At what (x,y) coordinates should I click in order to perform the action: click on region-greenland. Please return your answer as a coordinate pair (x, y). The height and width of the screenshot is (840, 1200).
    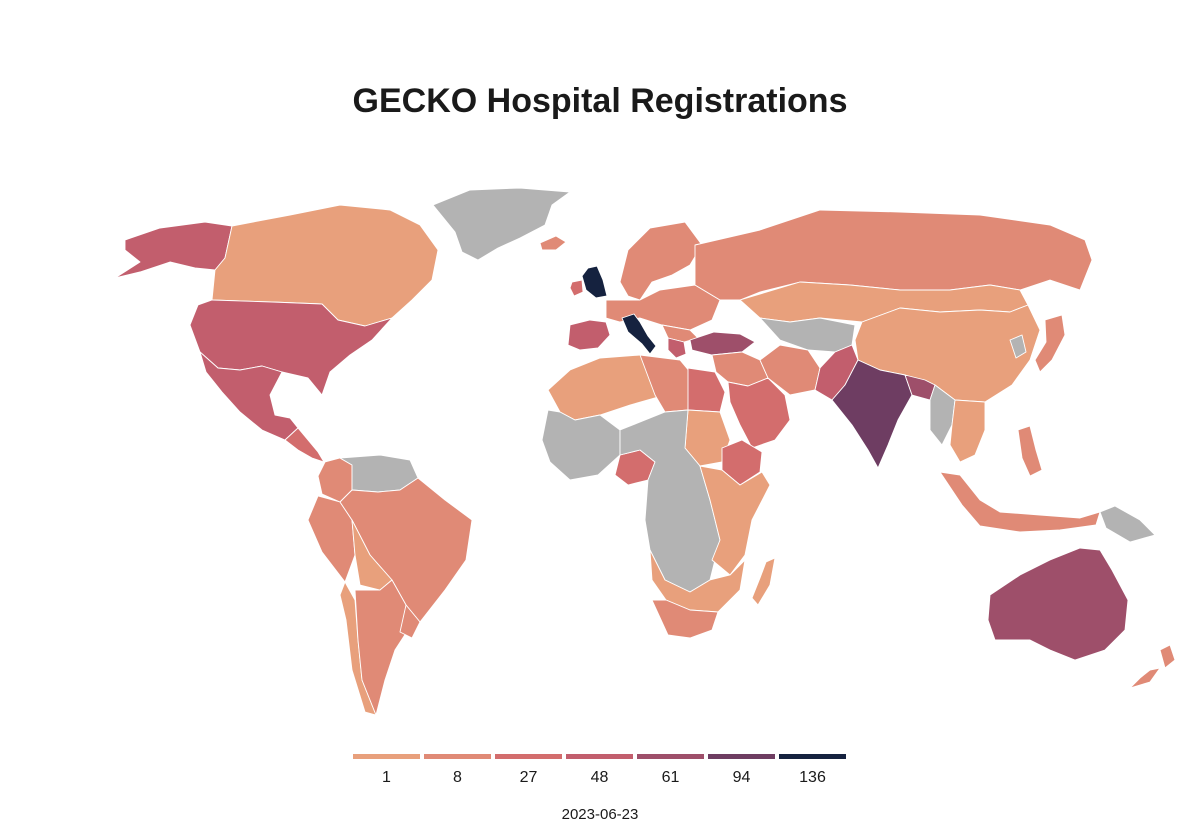
    Looking at the image, I should click on (501, 224).